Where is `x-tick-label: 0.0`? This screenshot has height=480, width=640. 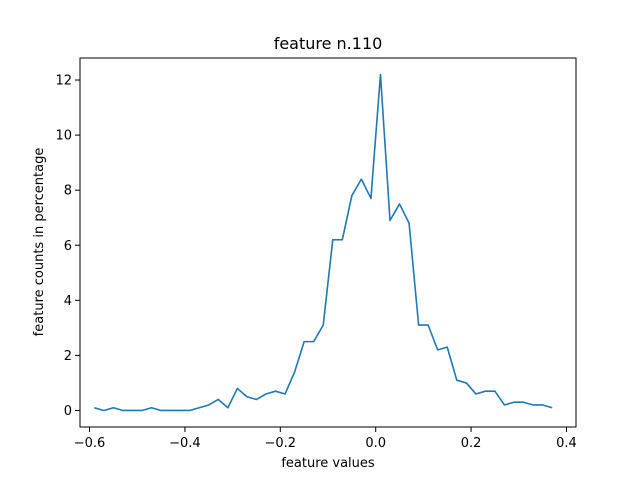
x-tick-label: 0.0 is located at coordinates (375, 443).